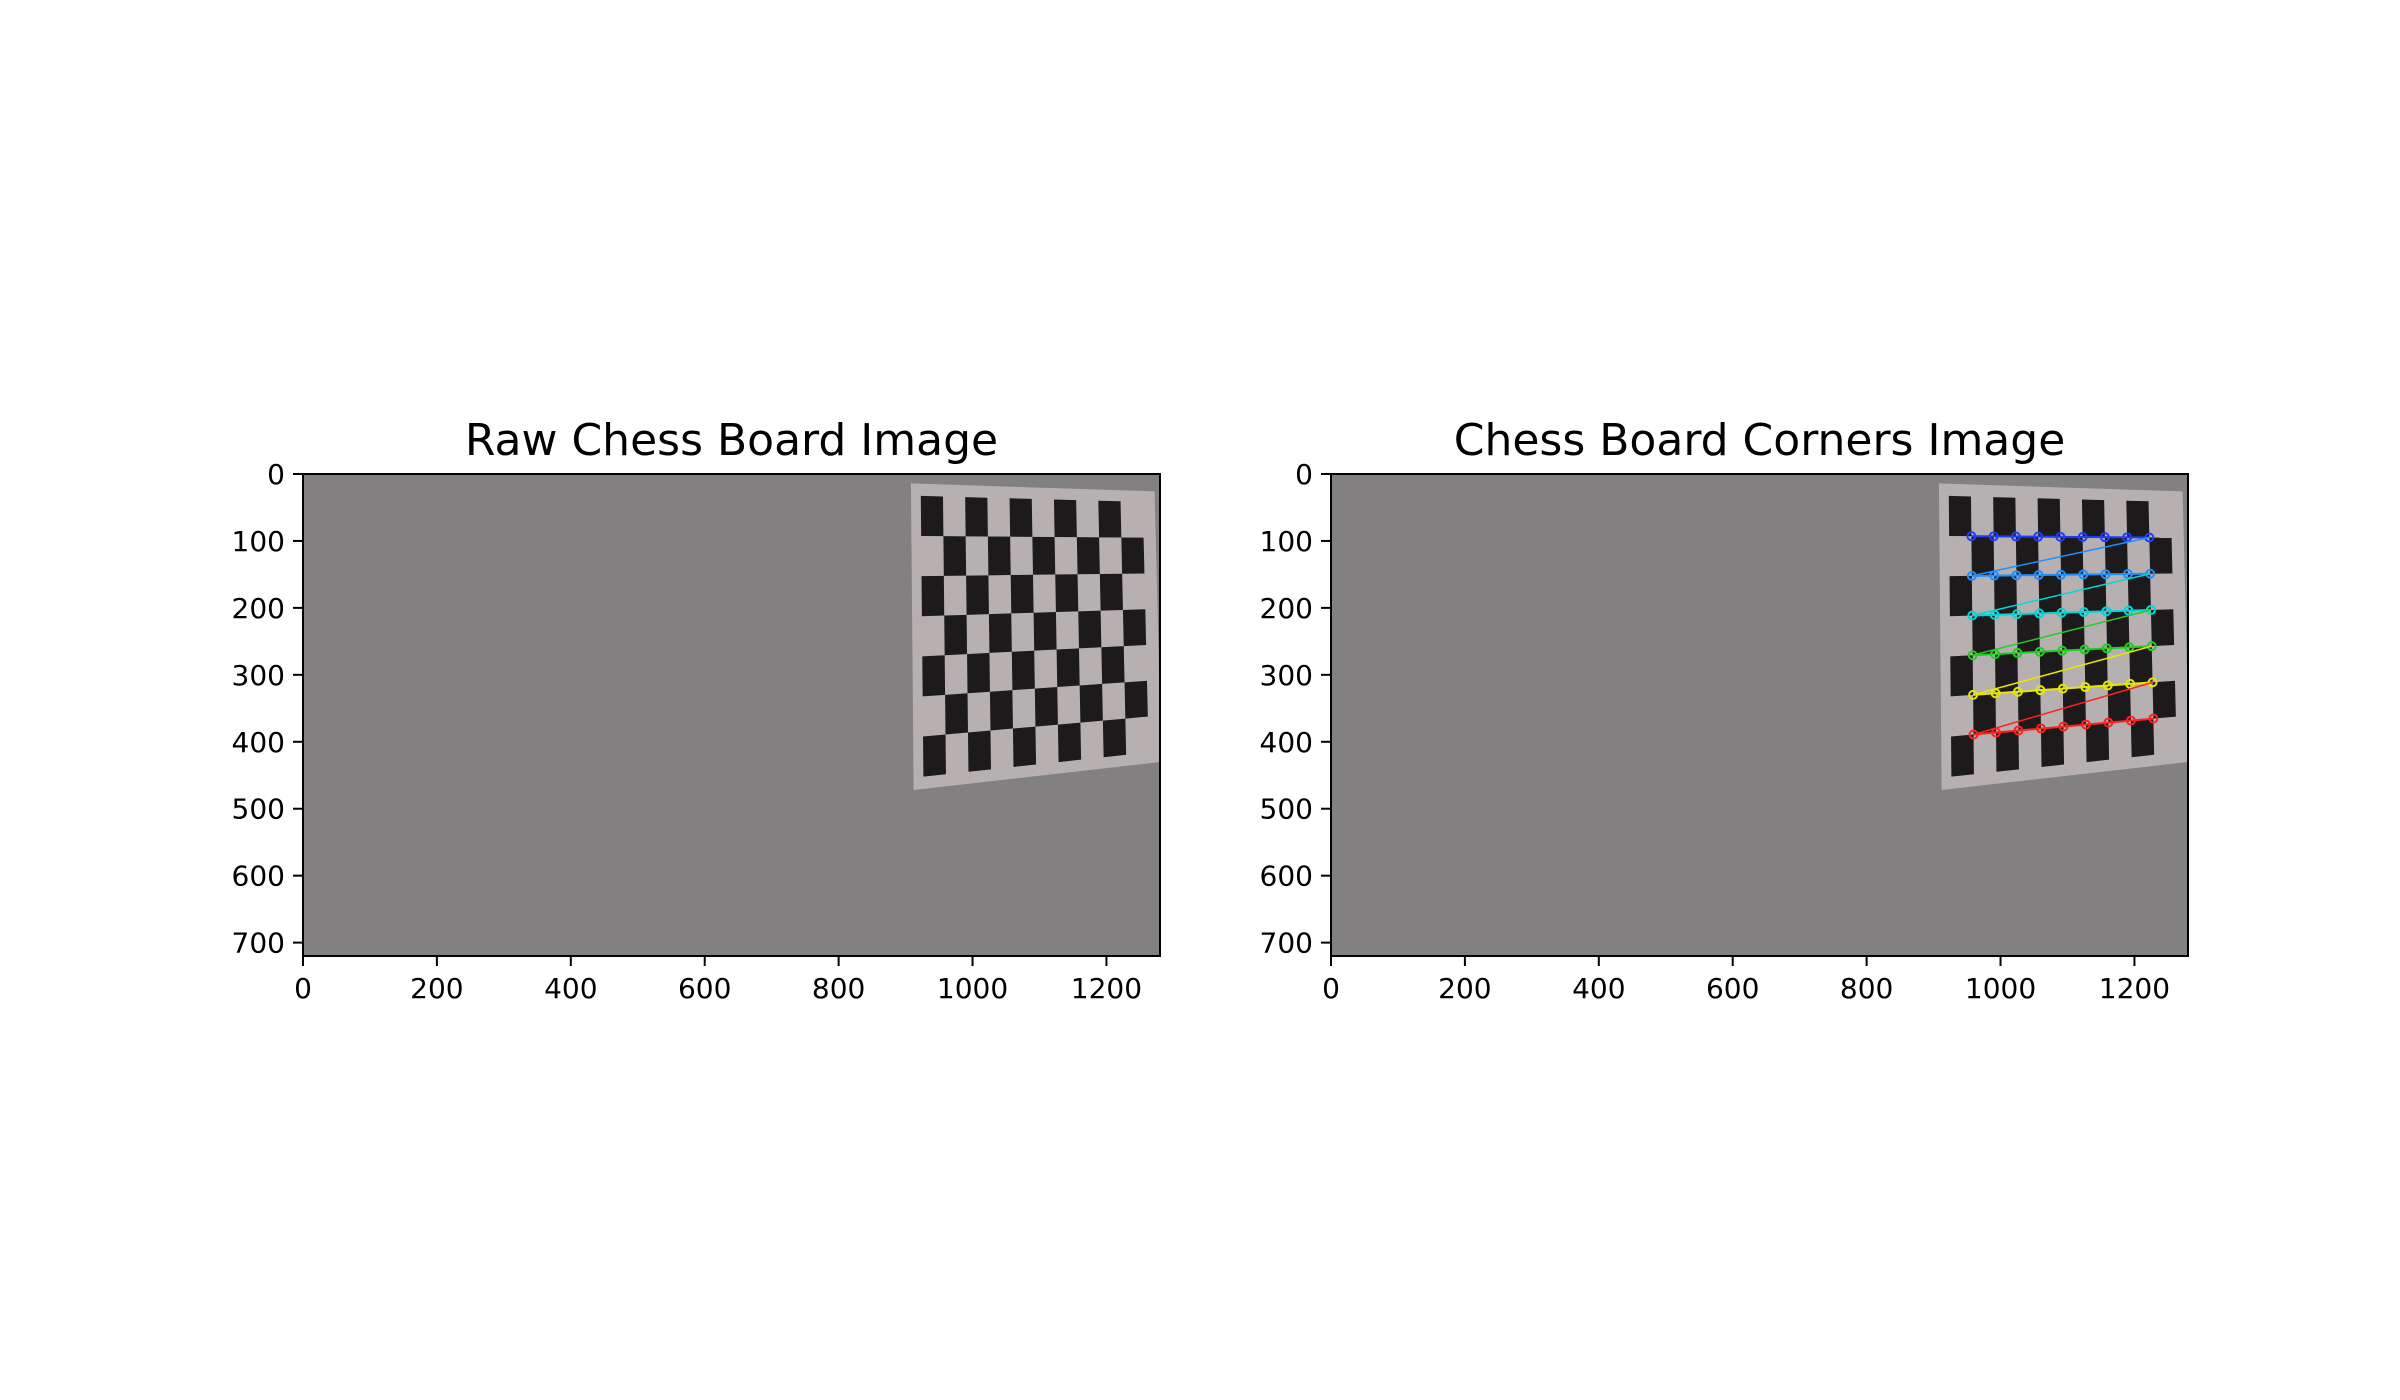  Describe the element at coordinates (1286, 809) in the screenshot. I see `y-tick-label: 500` at that location.